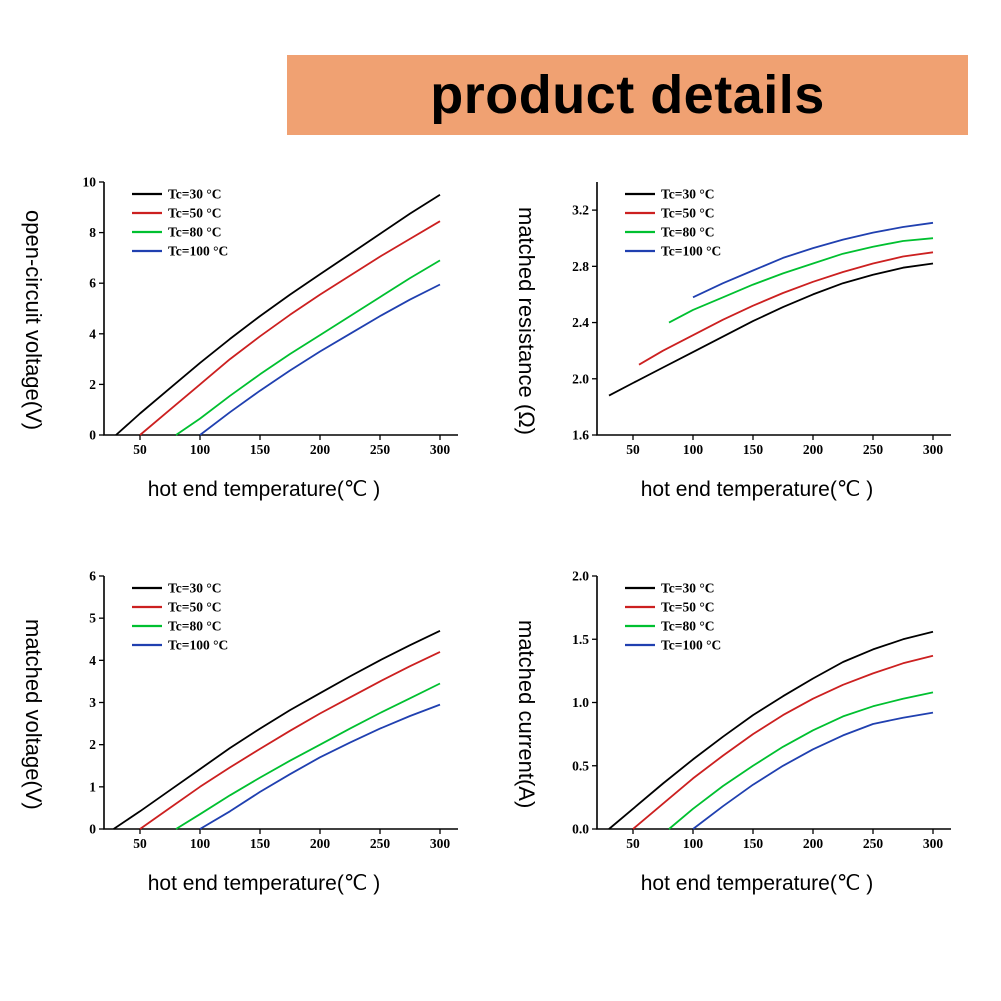  Describe the element at coordinates (580, 829) in the screenshot. I see `y-tick-label: 0.0` at that location.